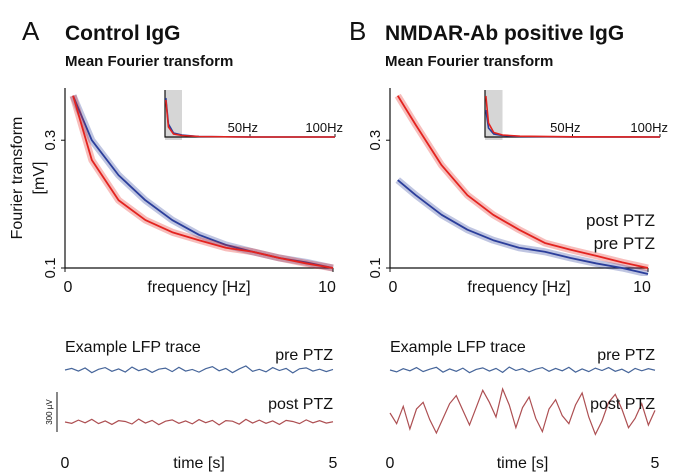 The image size is (680, 473). What do you see at coordinates (357, 31) in the screenshot?
I see `panel-letter: B` at bounding box center [357, 31].